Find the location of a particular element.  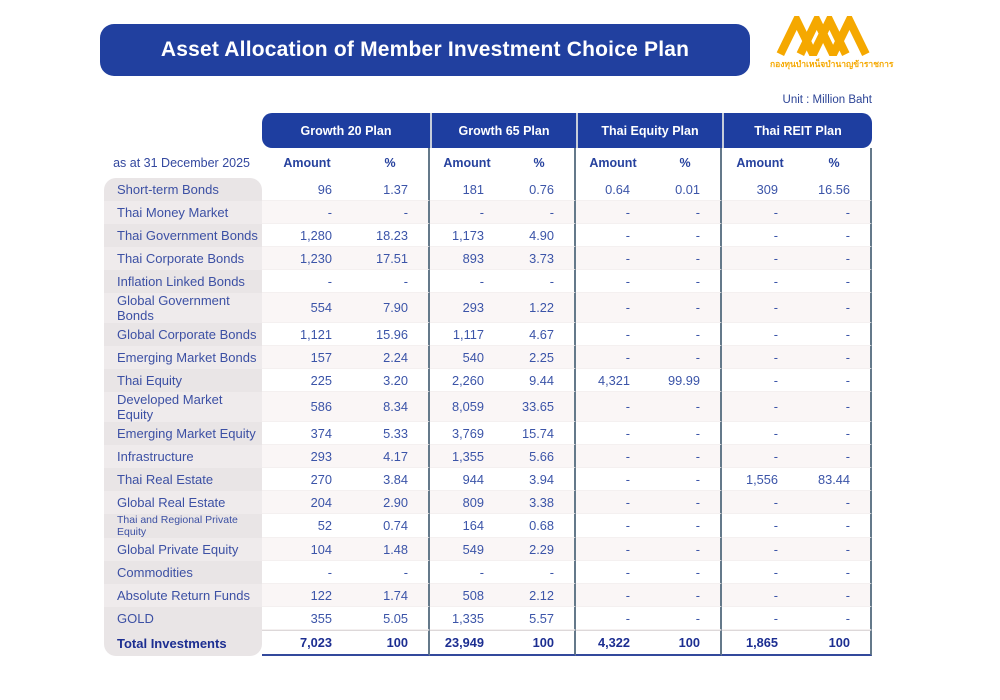

total-amount-cell: 4,322 is located at coordinates (613, 643).